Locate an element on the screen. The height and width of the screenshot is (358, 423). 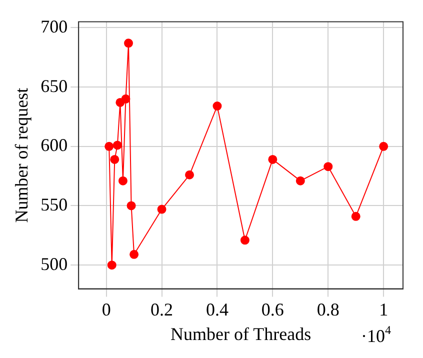
x-tick-label: 0.2 is located at coordinates (162, 309).